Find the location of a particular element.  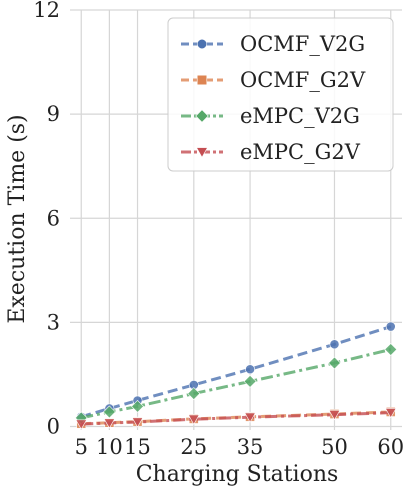

legend-label: eMPC_V2G is located at coordinates (300, 116).